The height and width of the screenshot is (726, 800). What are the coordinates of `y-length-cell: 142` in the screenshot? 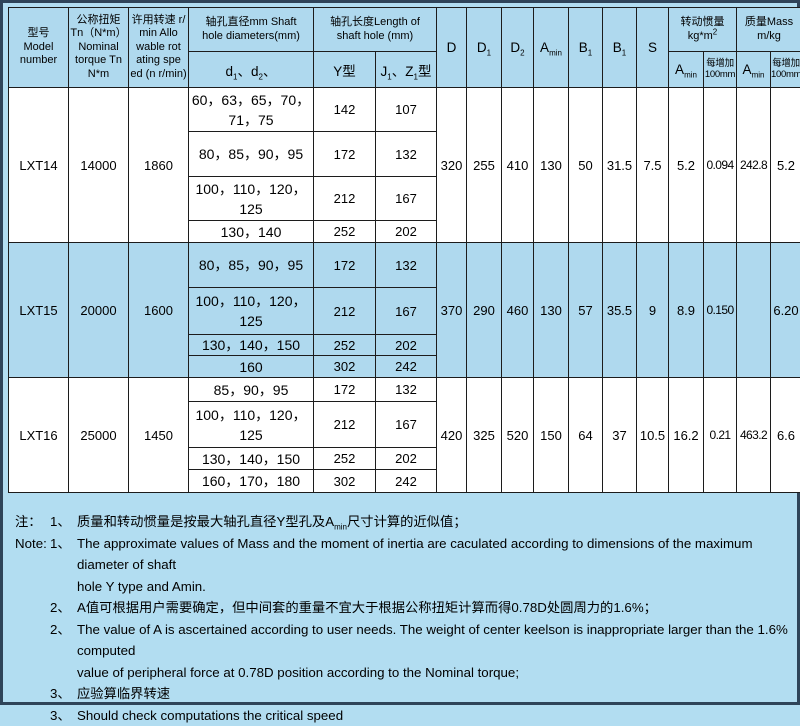 It's located at (345, 110).